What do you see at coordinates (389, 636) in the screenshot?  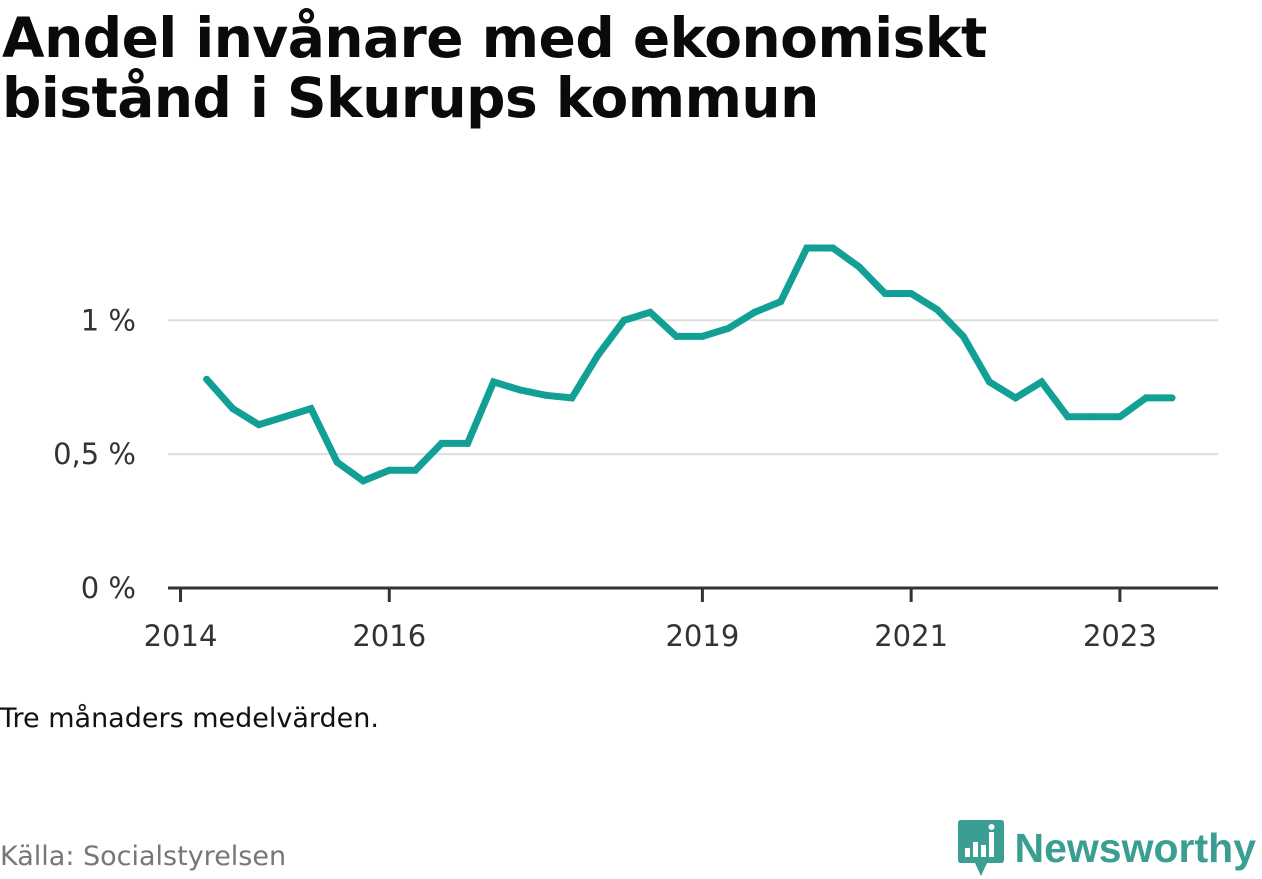 I see `x-tick-label: 2016` at bounding box center [389, 636].